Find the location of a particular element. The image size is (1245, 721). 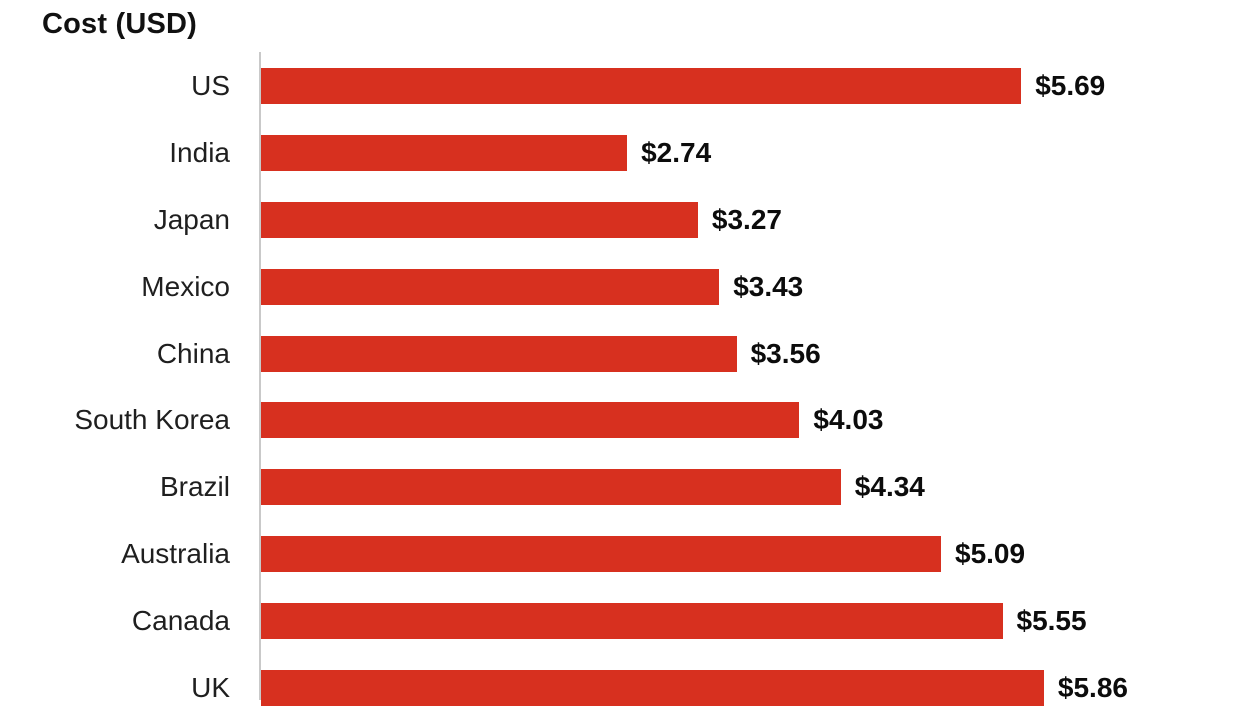

bar-row: China $3.56 is located at coordinates (622, 353).